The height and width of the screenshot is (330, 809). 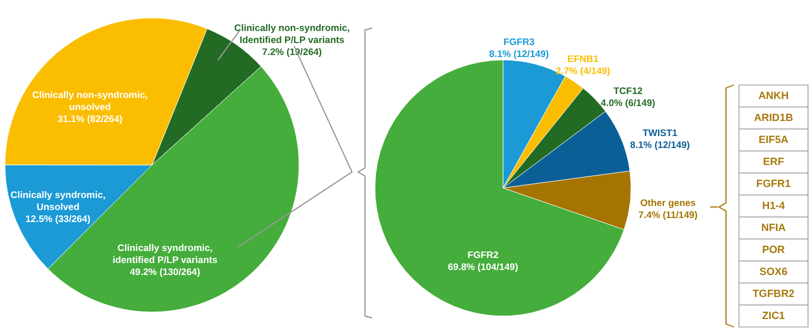 I want to click on data-label: 2.7% (4/149), so click(x=583, y=71).